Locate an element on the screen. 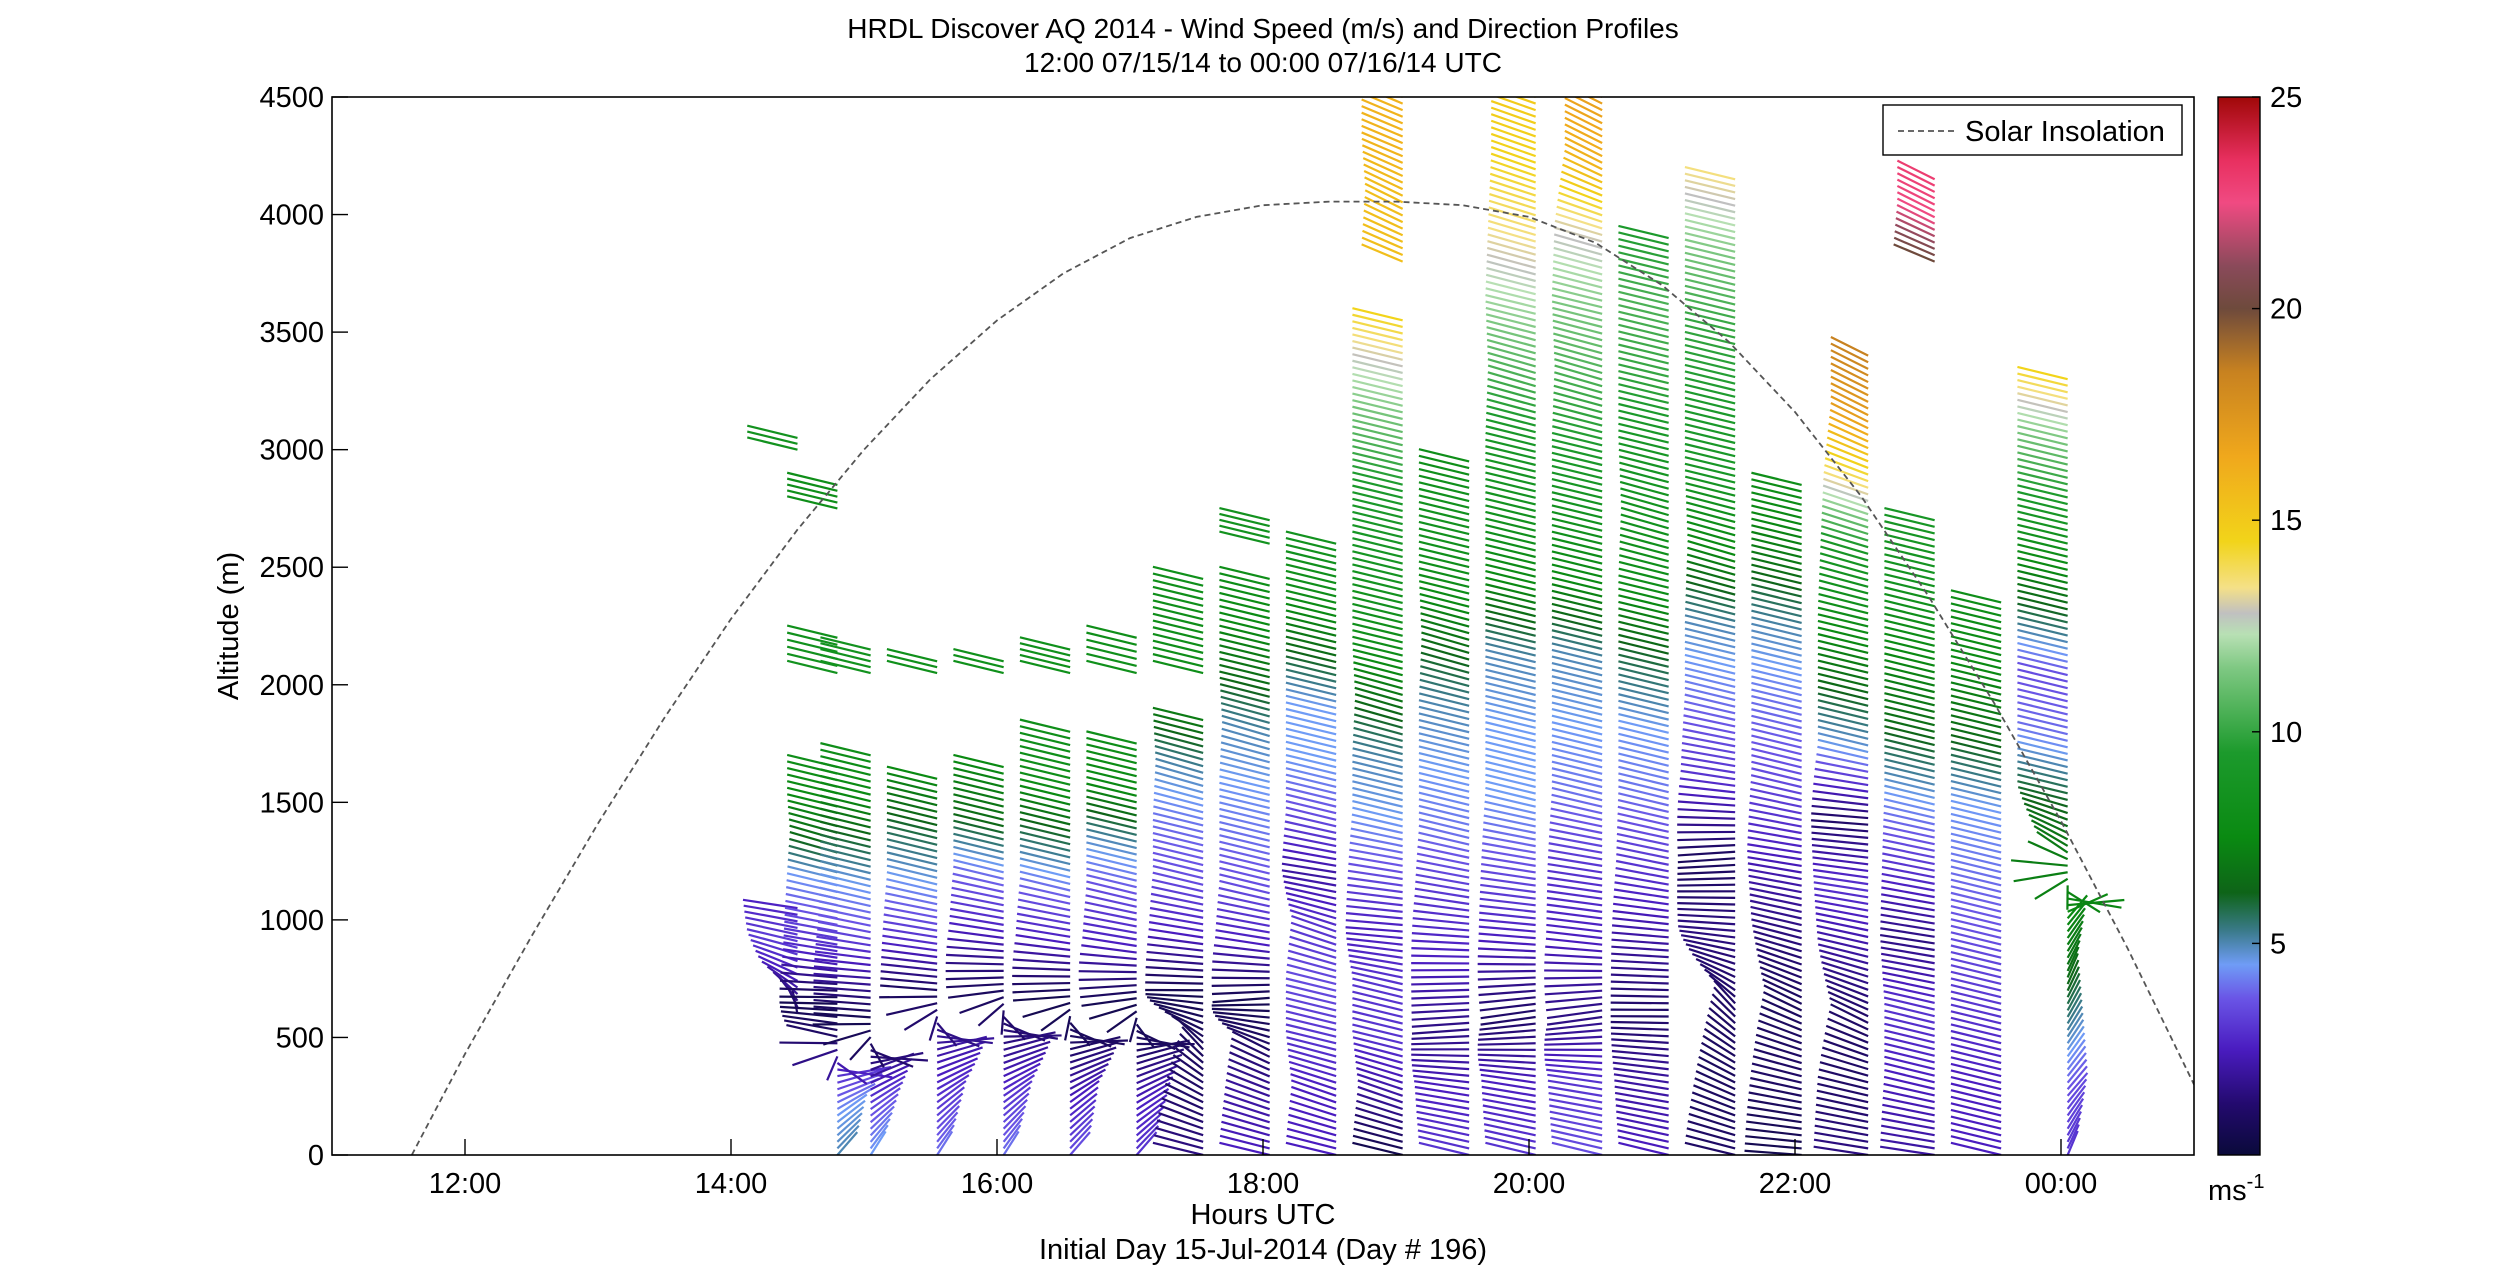  y-tick-label: 2000 is located at coordinates (291, 686).